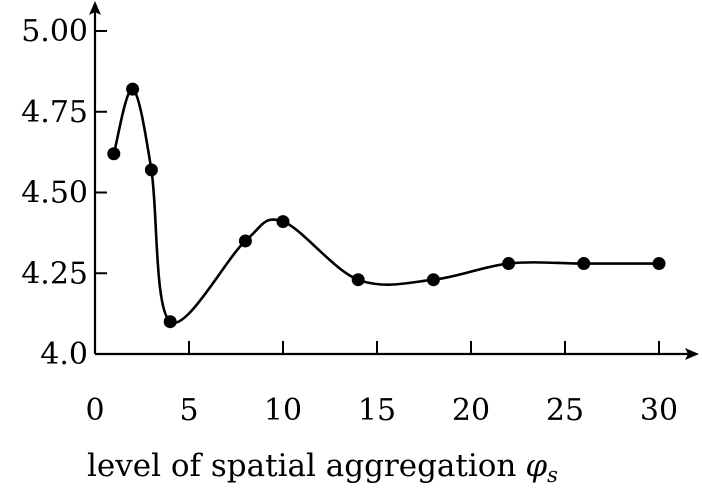 The height and width of the screenshot is (488, 702). Describe the element at coordinates (397, 354) in the screenshot. I see `x-axis` at that location.